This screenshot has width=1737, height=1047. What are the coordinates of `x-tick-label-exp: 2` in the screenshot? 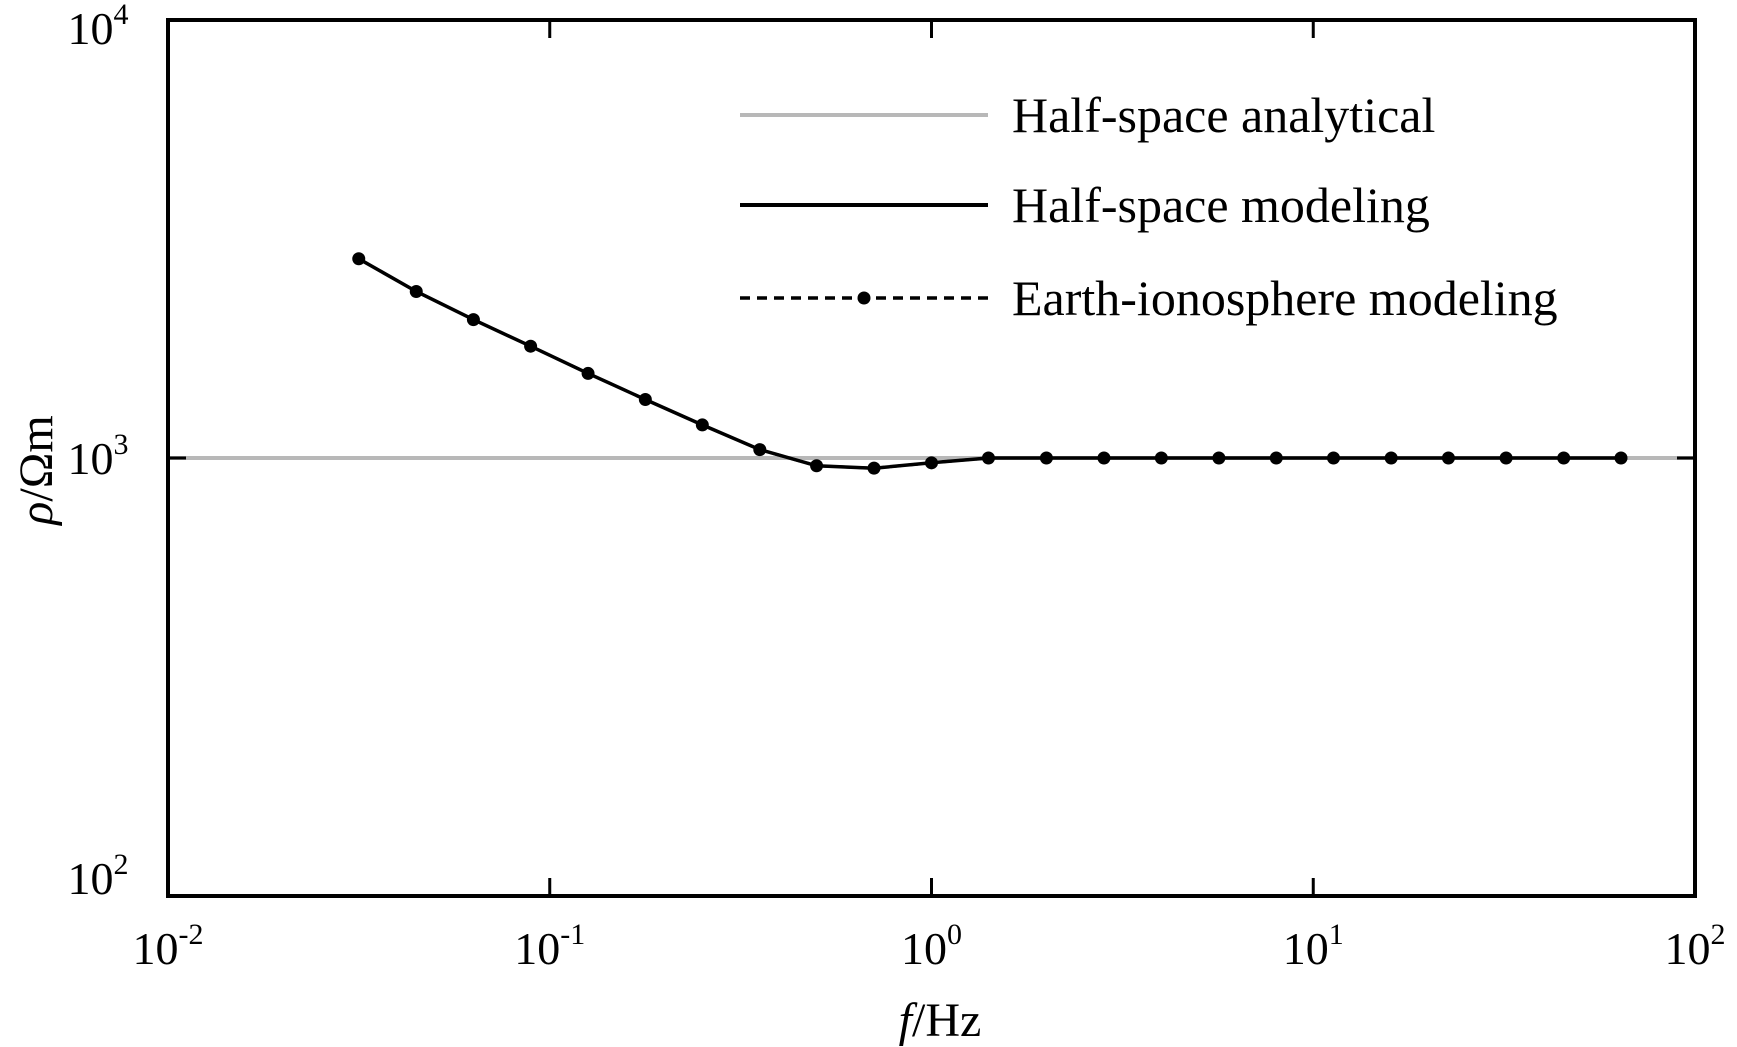 It's located at (1718, 934).